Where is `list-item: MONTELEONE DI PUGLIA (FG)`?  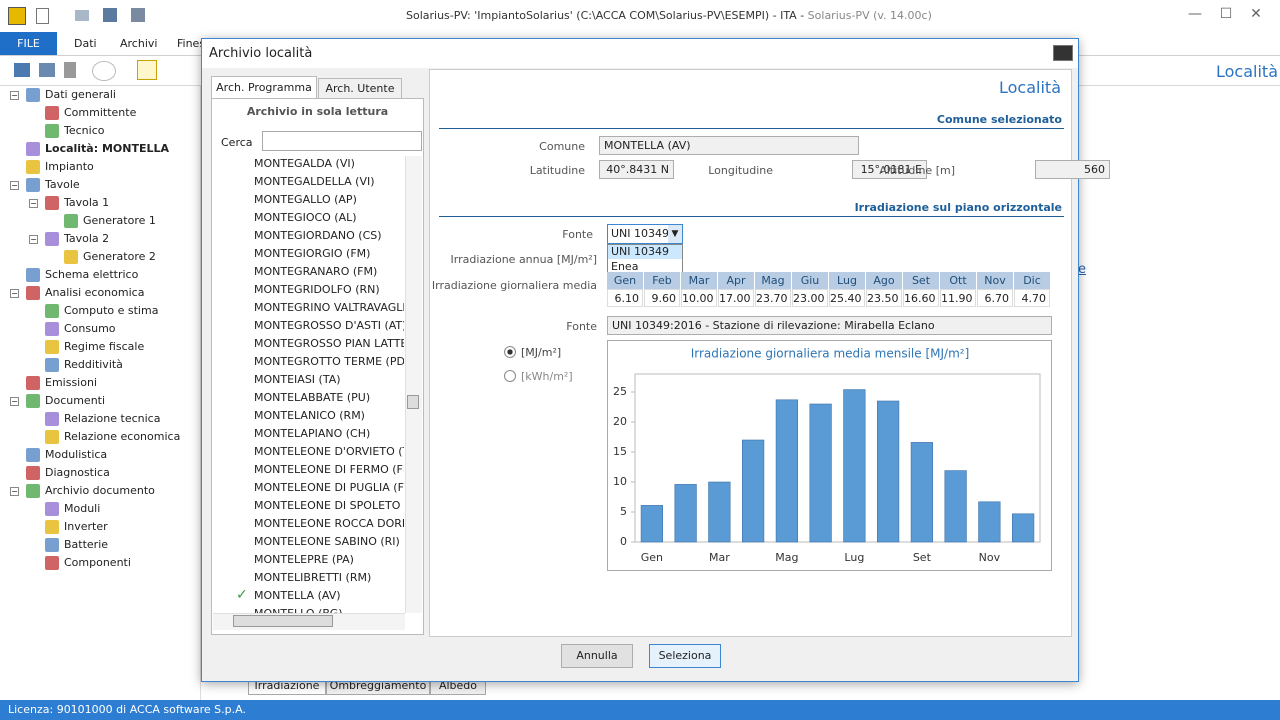 list-item: MONTELEONE DI PUGLIA (FG) is located at coordinates (329, 487).